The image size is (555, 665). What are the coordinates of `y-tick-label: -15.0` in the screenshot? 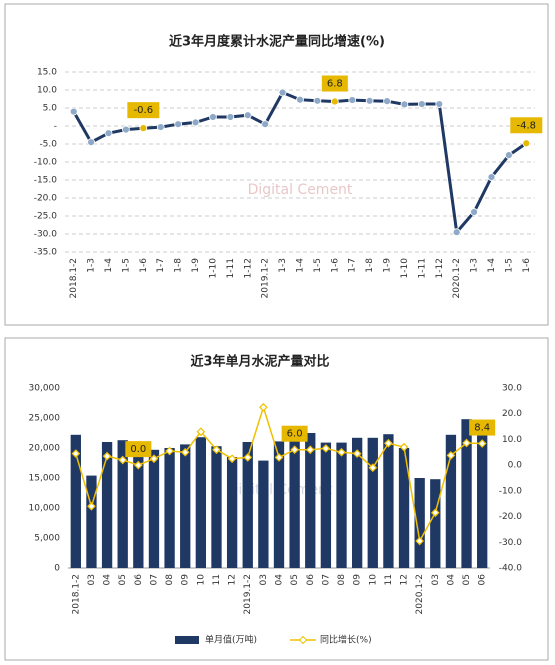 It's located at (46, 181).